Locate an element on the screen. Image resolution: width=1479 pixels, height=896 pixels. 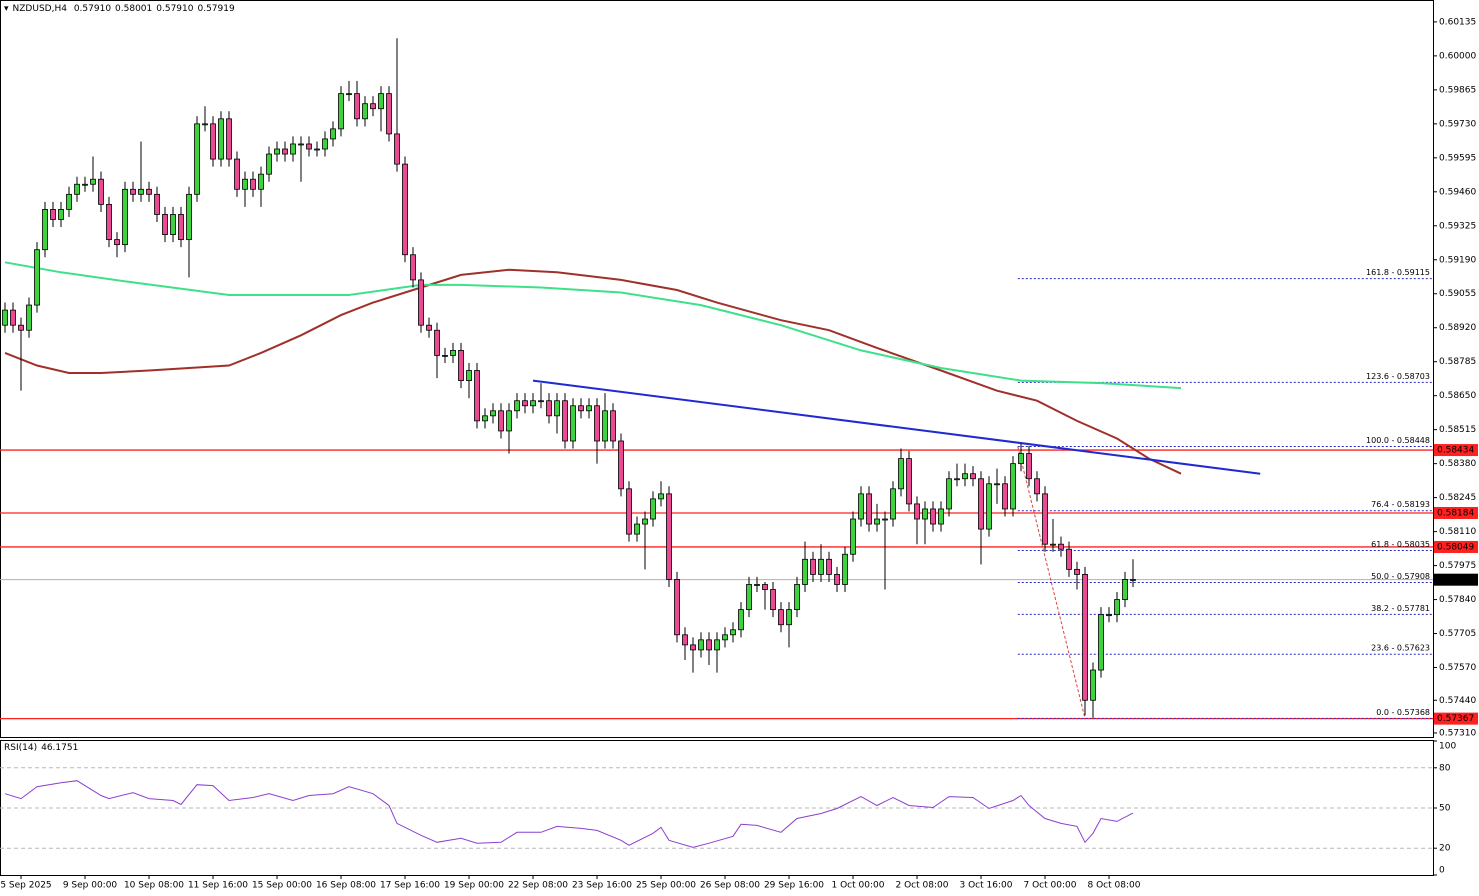
y-tick-label: 0.58380 is located at coordinates (1457, 464).